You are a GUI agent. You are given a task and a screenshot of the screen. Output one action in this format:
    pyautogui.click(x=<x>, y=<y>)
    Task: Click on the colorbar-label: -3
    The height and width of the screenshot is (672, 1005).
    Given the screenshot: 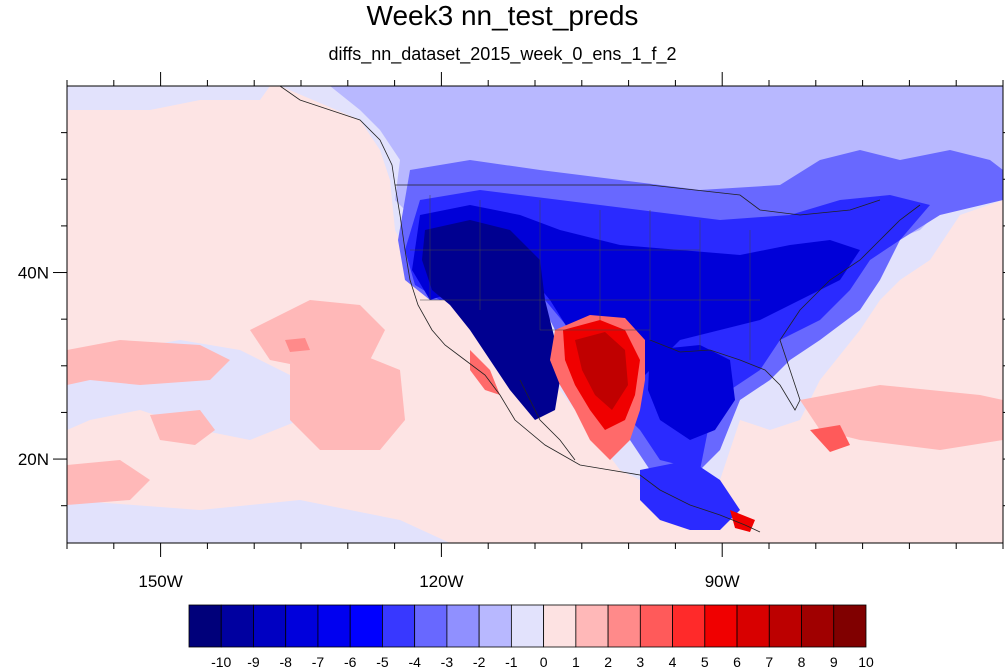 What is the action you would take?
    pyautogui.click(x=447, y=662)
    